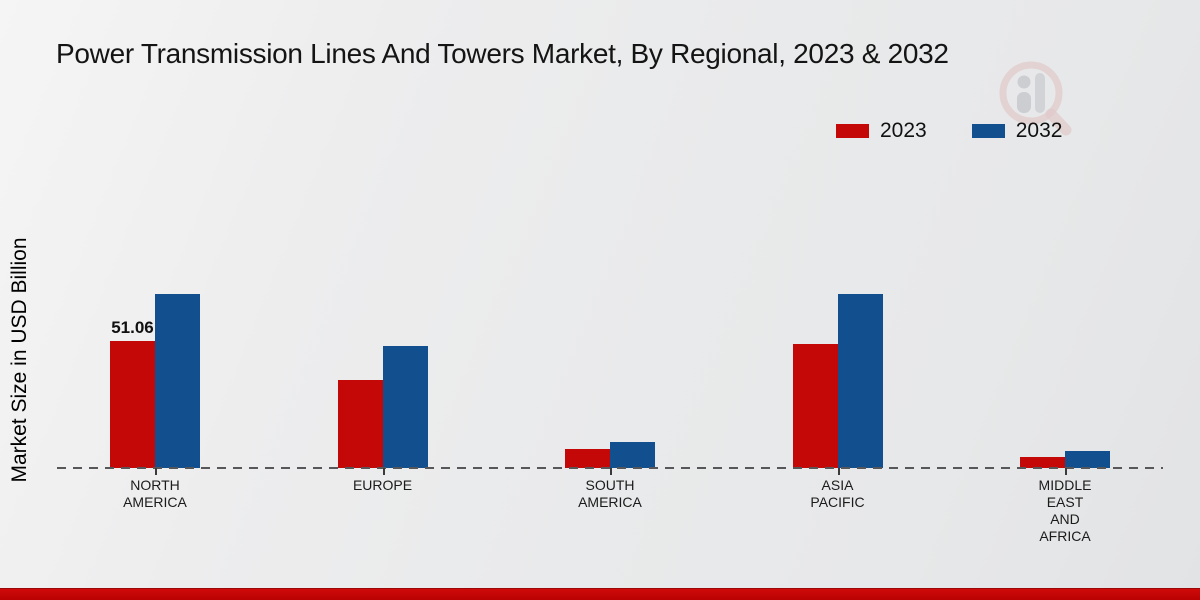 This screenshot has height=600, width=1200. What do you see at coordinates (903, 130) in the screenshot?
I see `legend-label-2023: 2023` at bounding box center [903, 130].